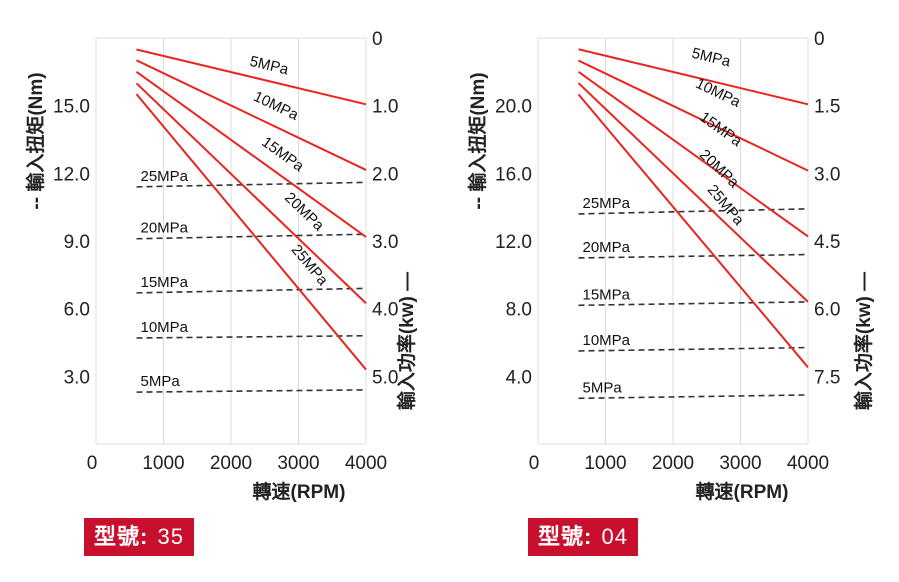 The image size is (899, 582). What do you see at coordinates (827, 107) in the screenshot?
I see `power-tick-label: 1.5` at bounding box center [827, 107].